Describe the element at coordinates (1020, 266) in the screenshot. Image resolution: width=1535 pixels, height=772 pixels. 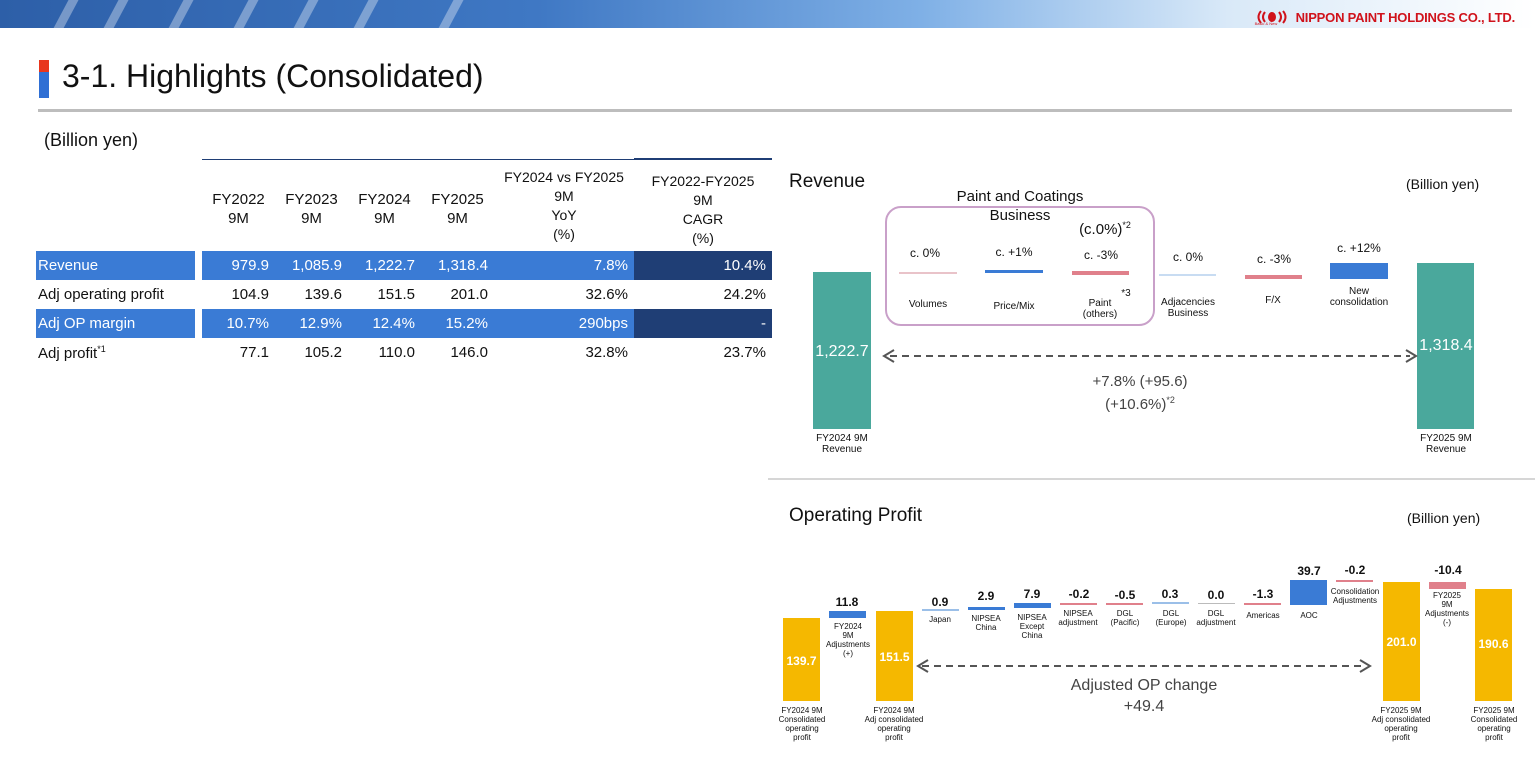
I see `paint-coatings-box` at that location.